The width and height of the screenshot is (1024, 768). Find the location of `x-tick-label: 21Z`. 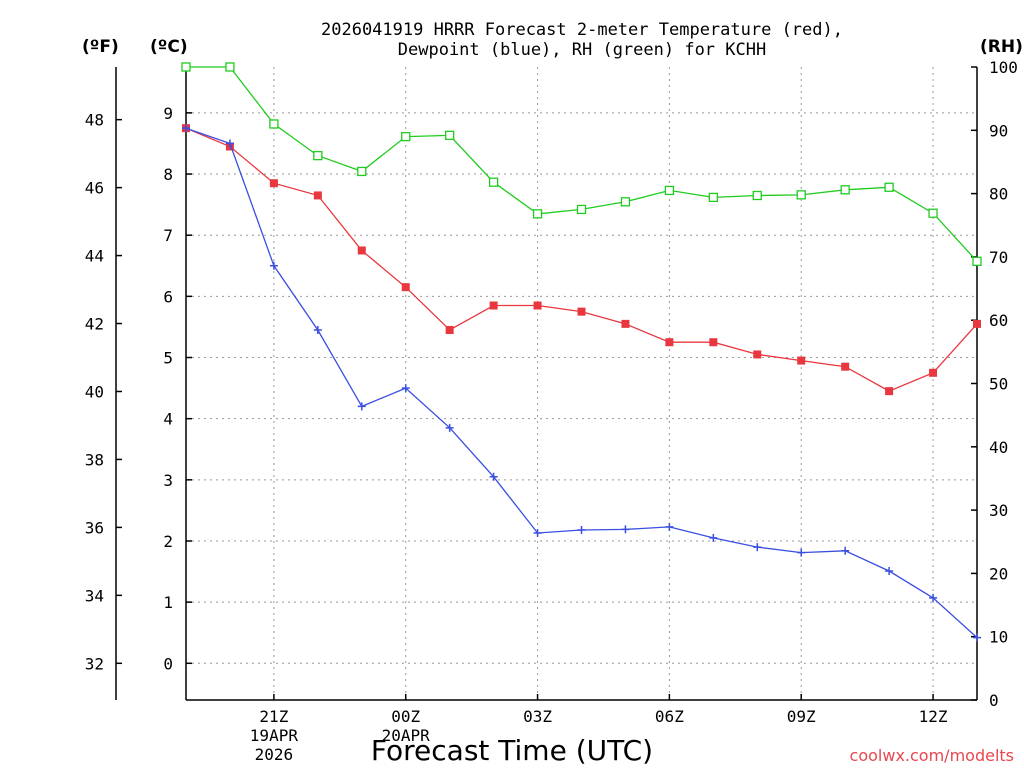

x-tick-label: 21Z is located at coordinates (273, 716).